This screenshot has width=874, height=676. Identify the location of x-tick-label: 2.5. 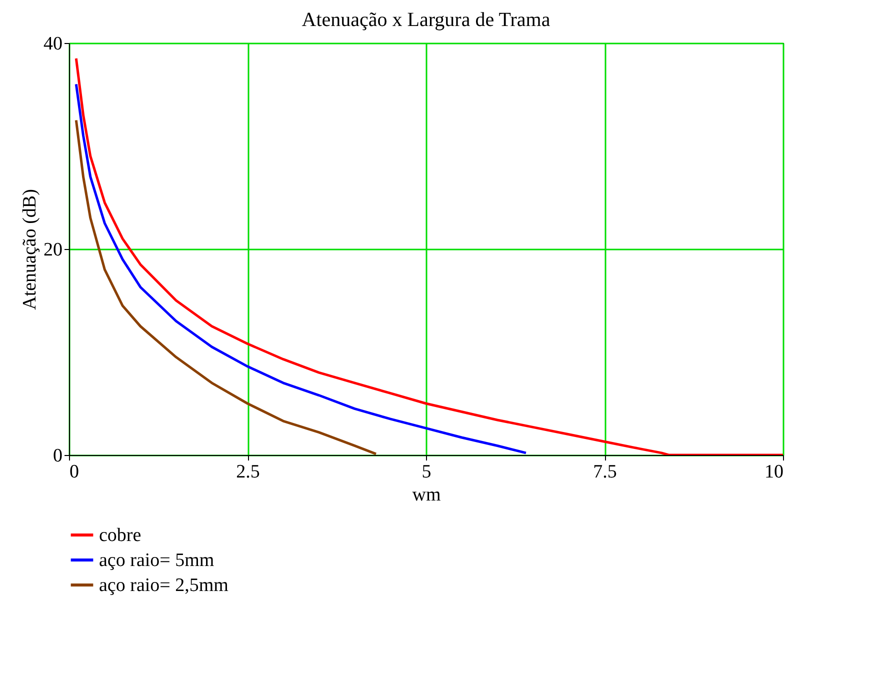
(248, 472).